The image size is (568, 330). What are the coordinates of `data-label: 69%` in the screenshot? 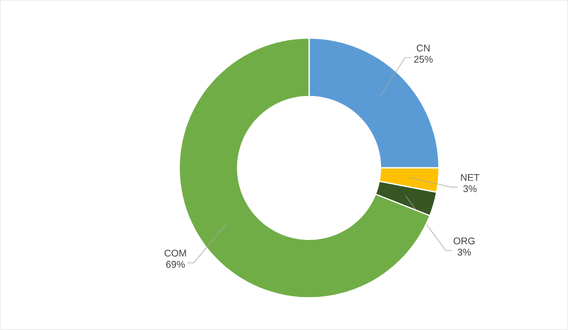 It's located at (175, 264).